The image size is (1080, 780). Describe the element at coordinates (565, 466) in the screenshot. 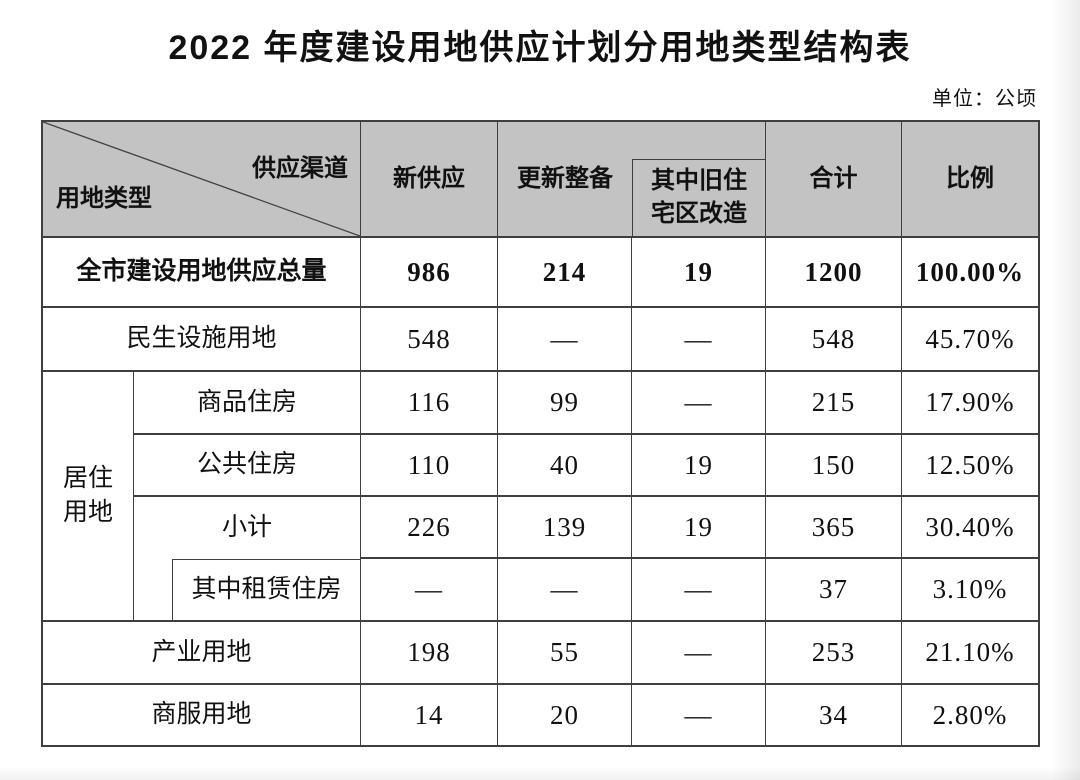

I see `cell-value: 40` at that location.